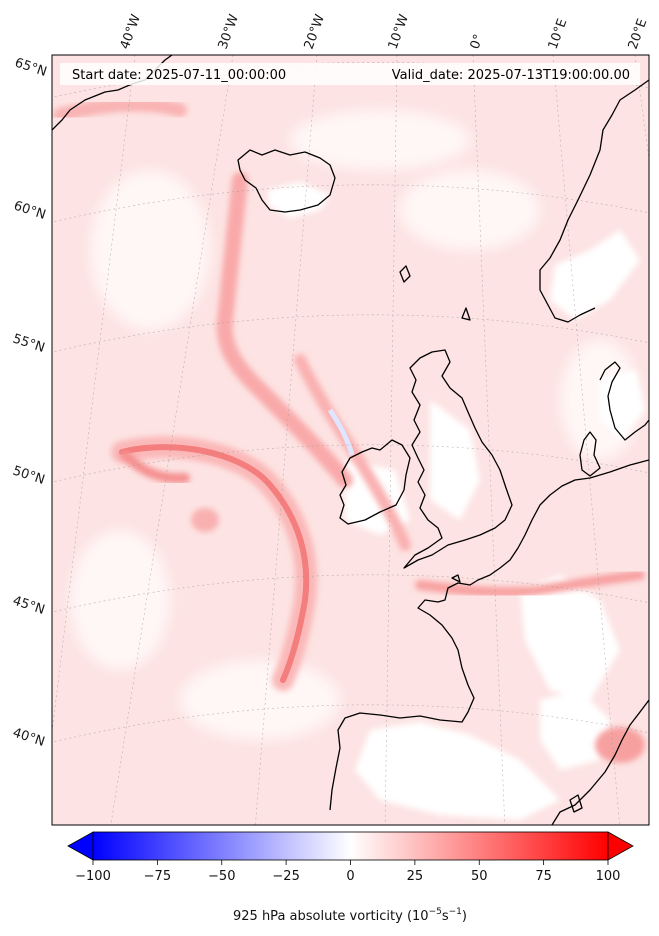 This screenshot has height=936, width=659. Describe the element at coordinates (155, 467) in the screenshot. I see `vorticity-band-tail` at that location.